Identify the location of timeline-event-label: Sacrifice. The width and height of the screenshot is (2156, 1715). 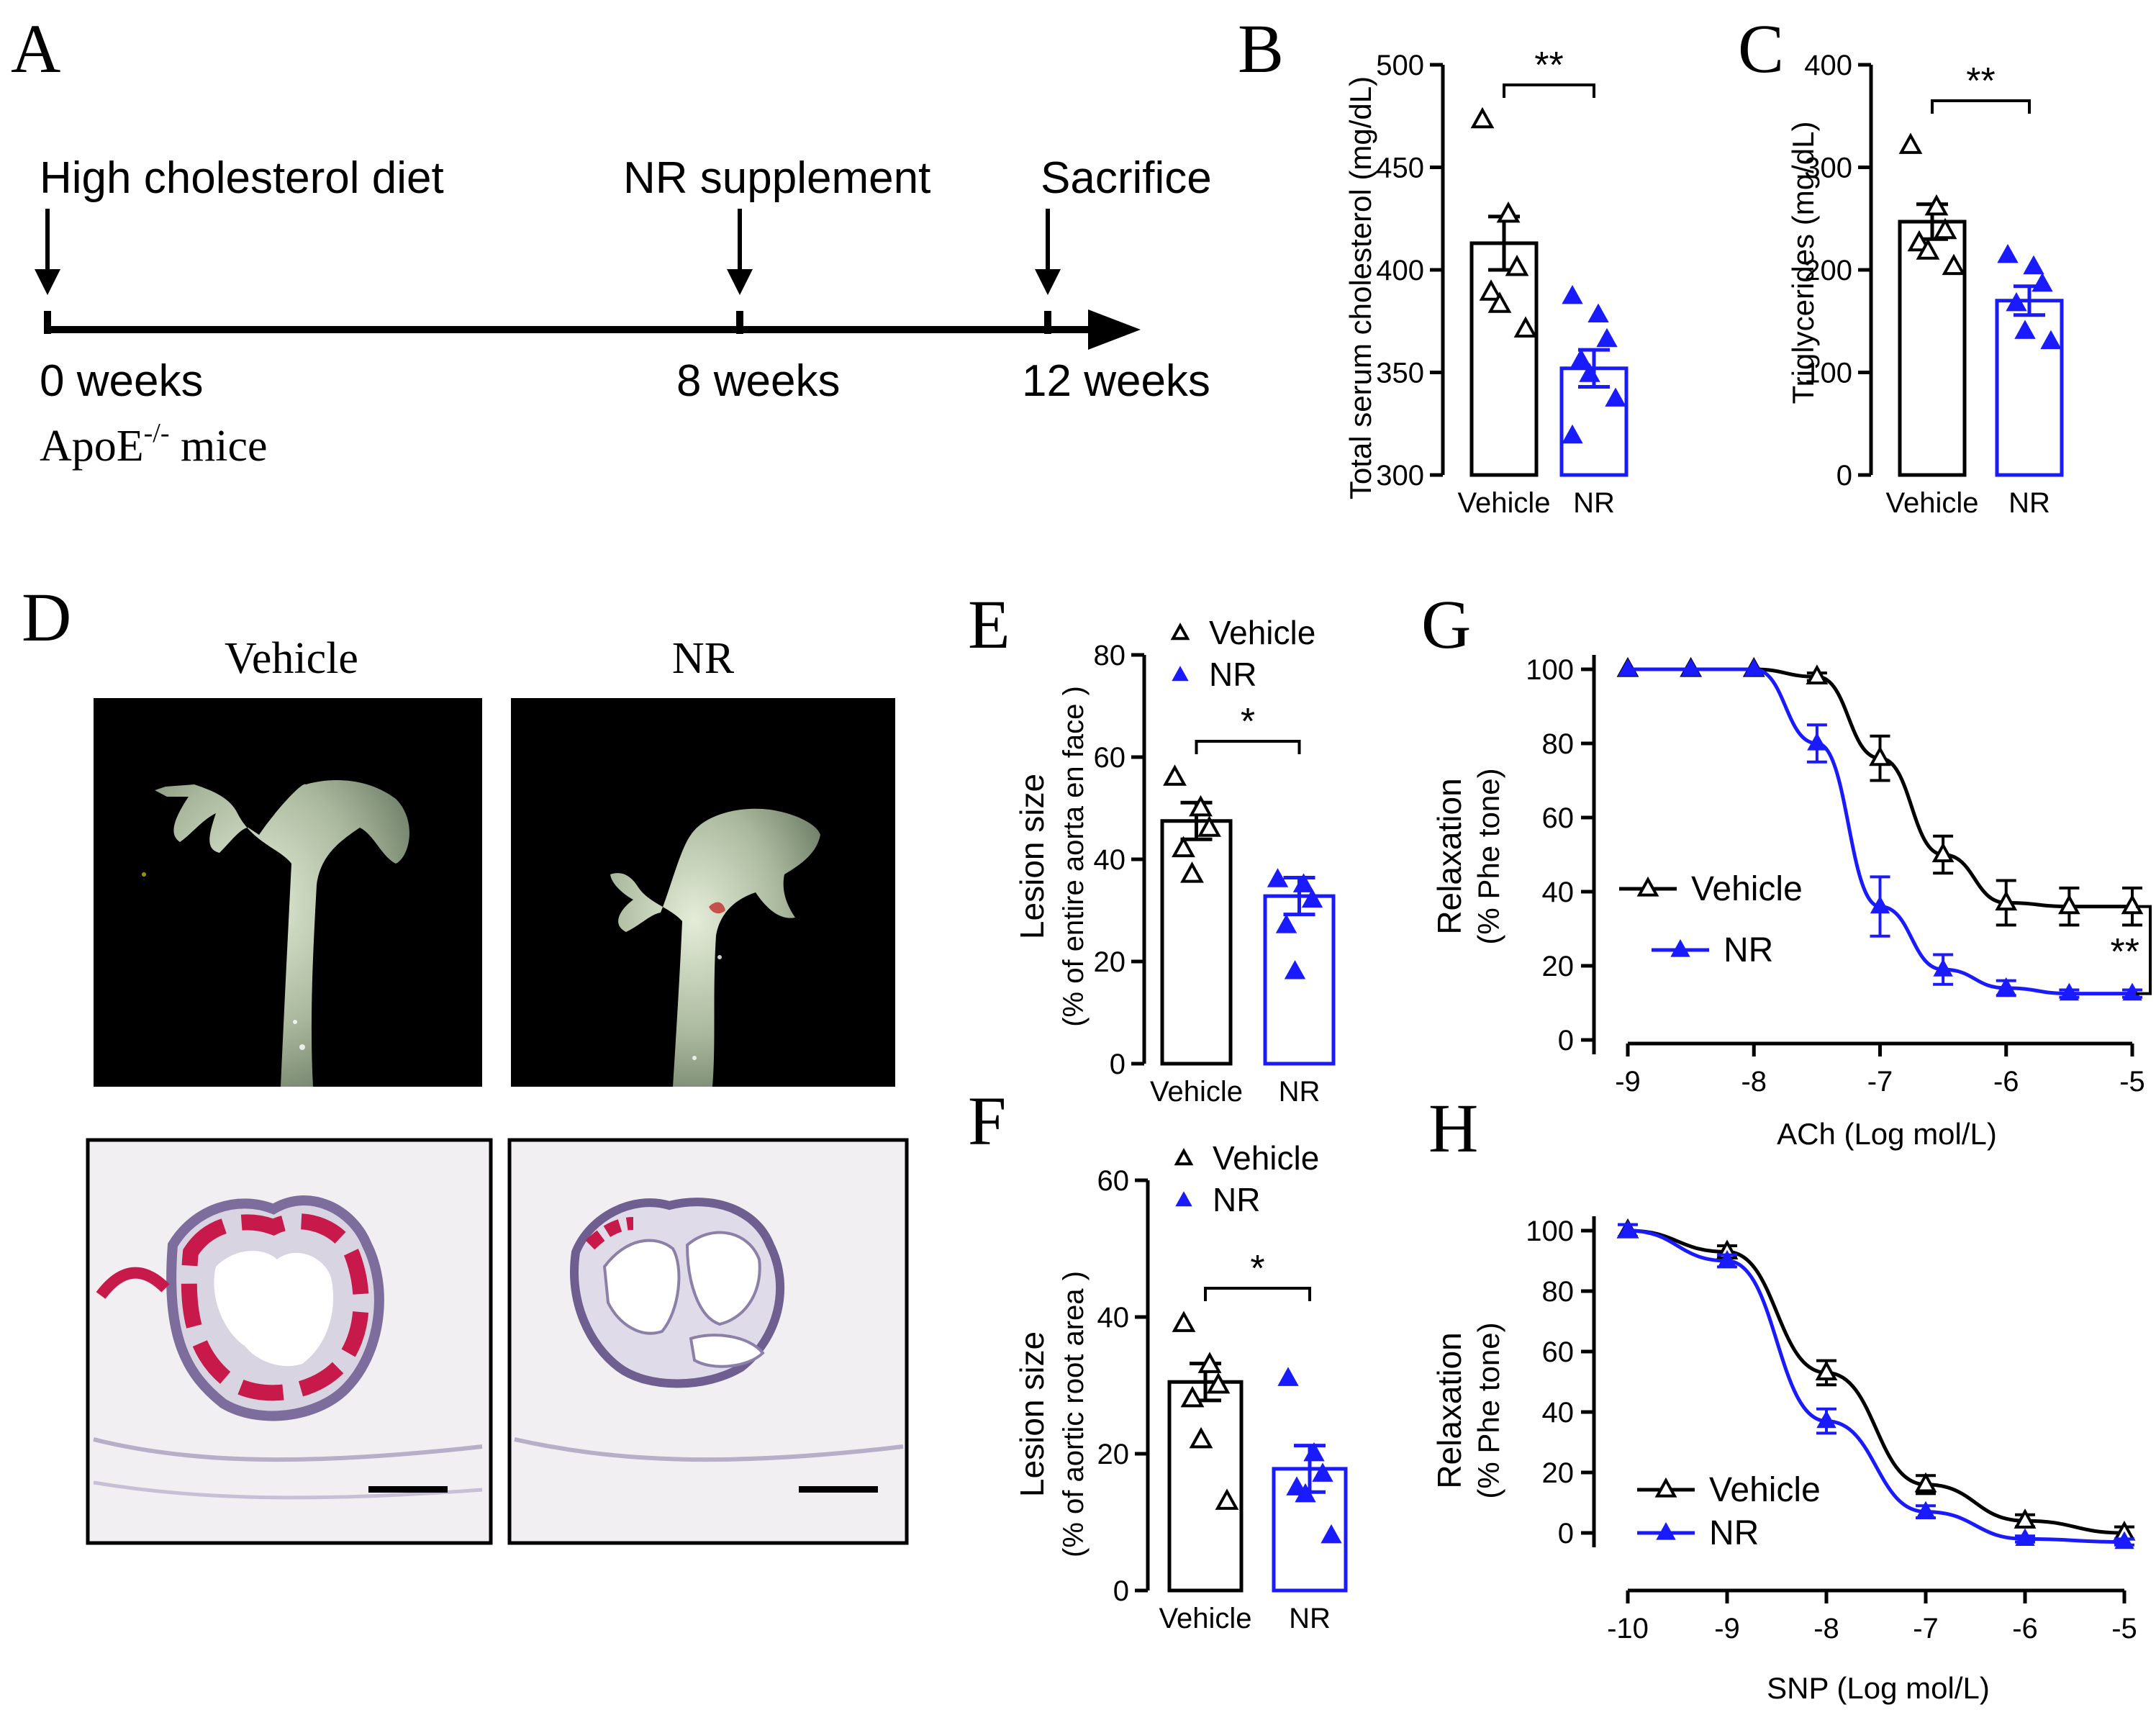
(1126, 178).